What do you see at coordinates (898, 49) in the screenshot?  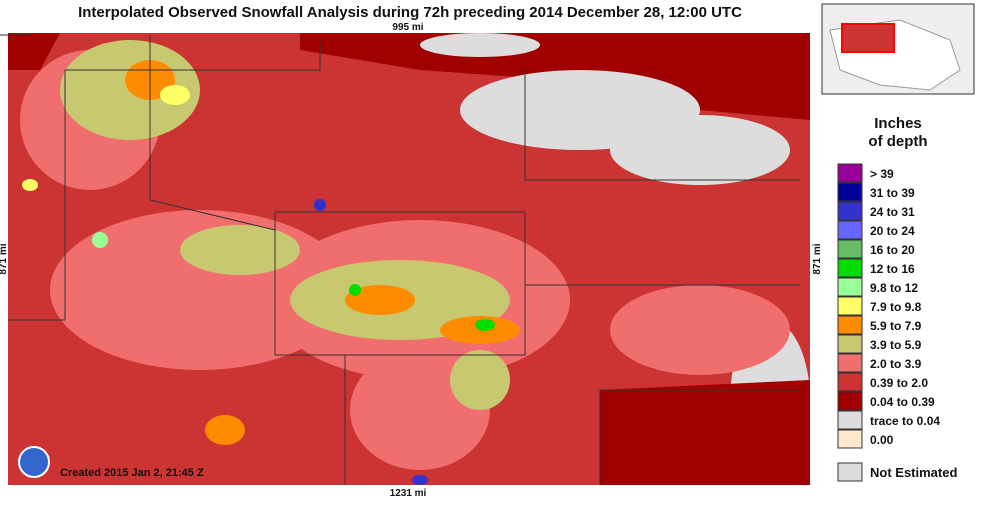 I see `inset-map` at bounding box center [898, 49].